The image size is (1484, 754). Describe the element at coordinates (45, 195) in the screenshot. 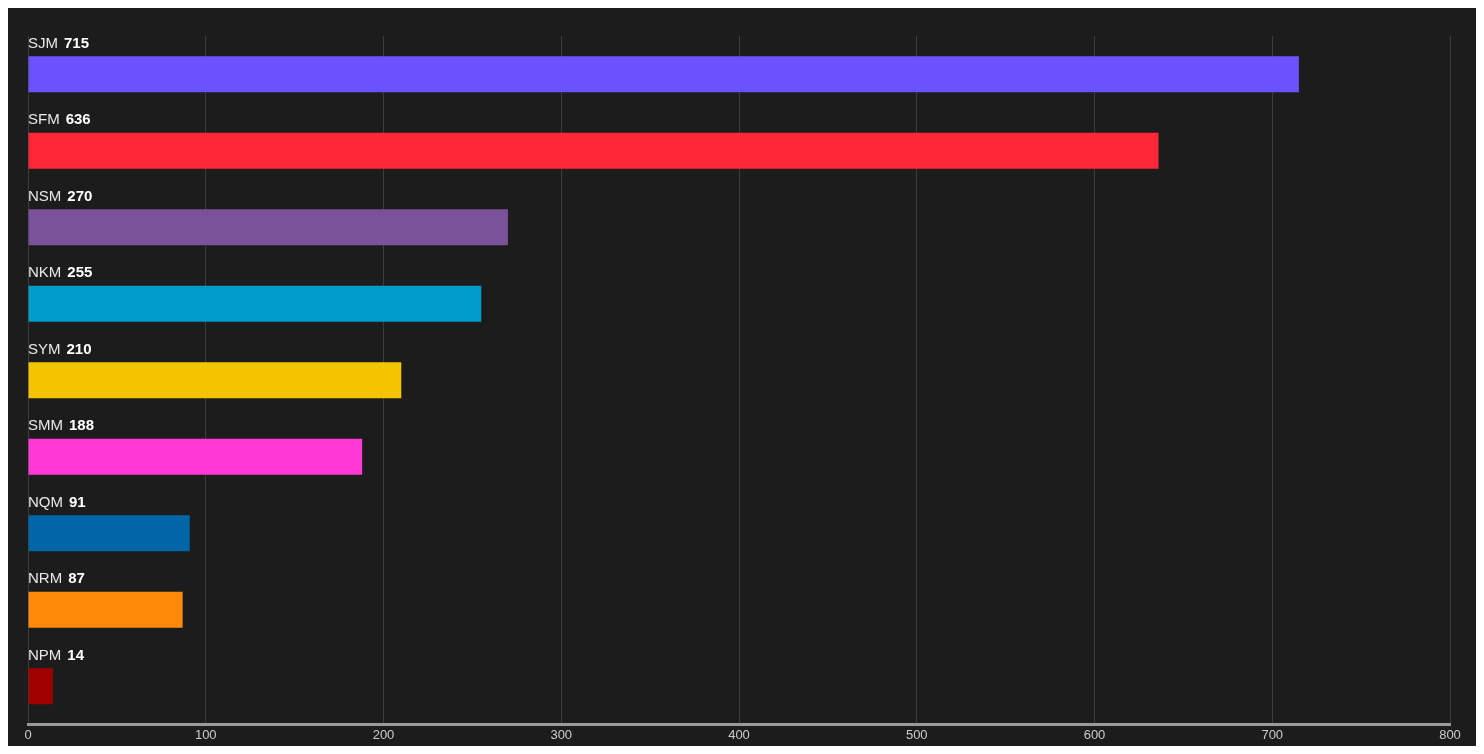

I see `y-tick-label: NSM` at that location.